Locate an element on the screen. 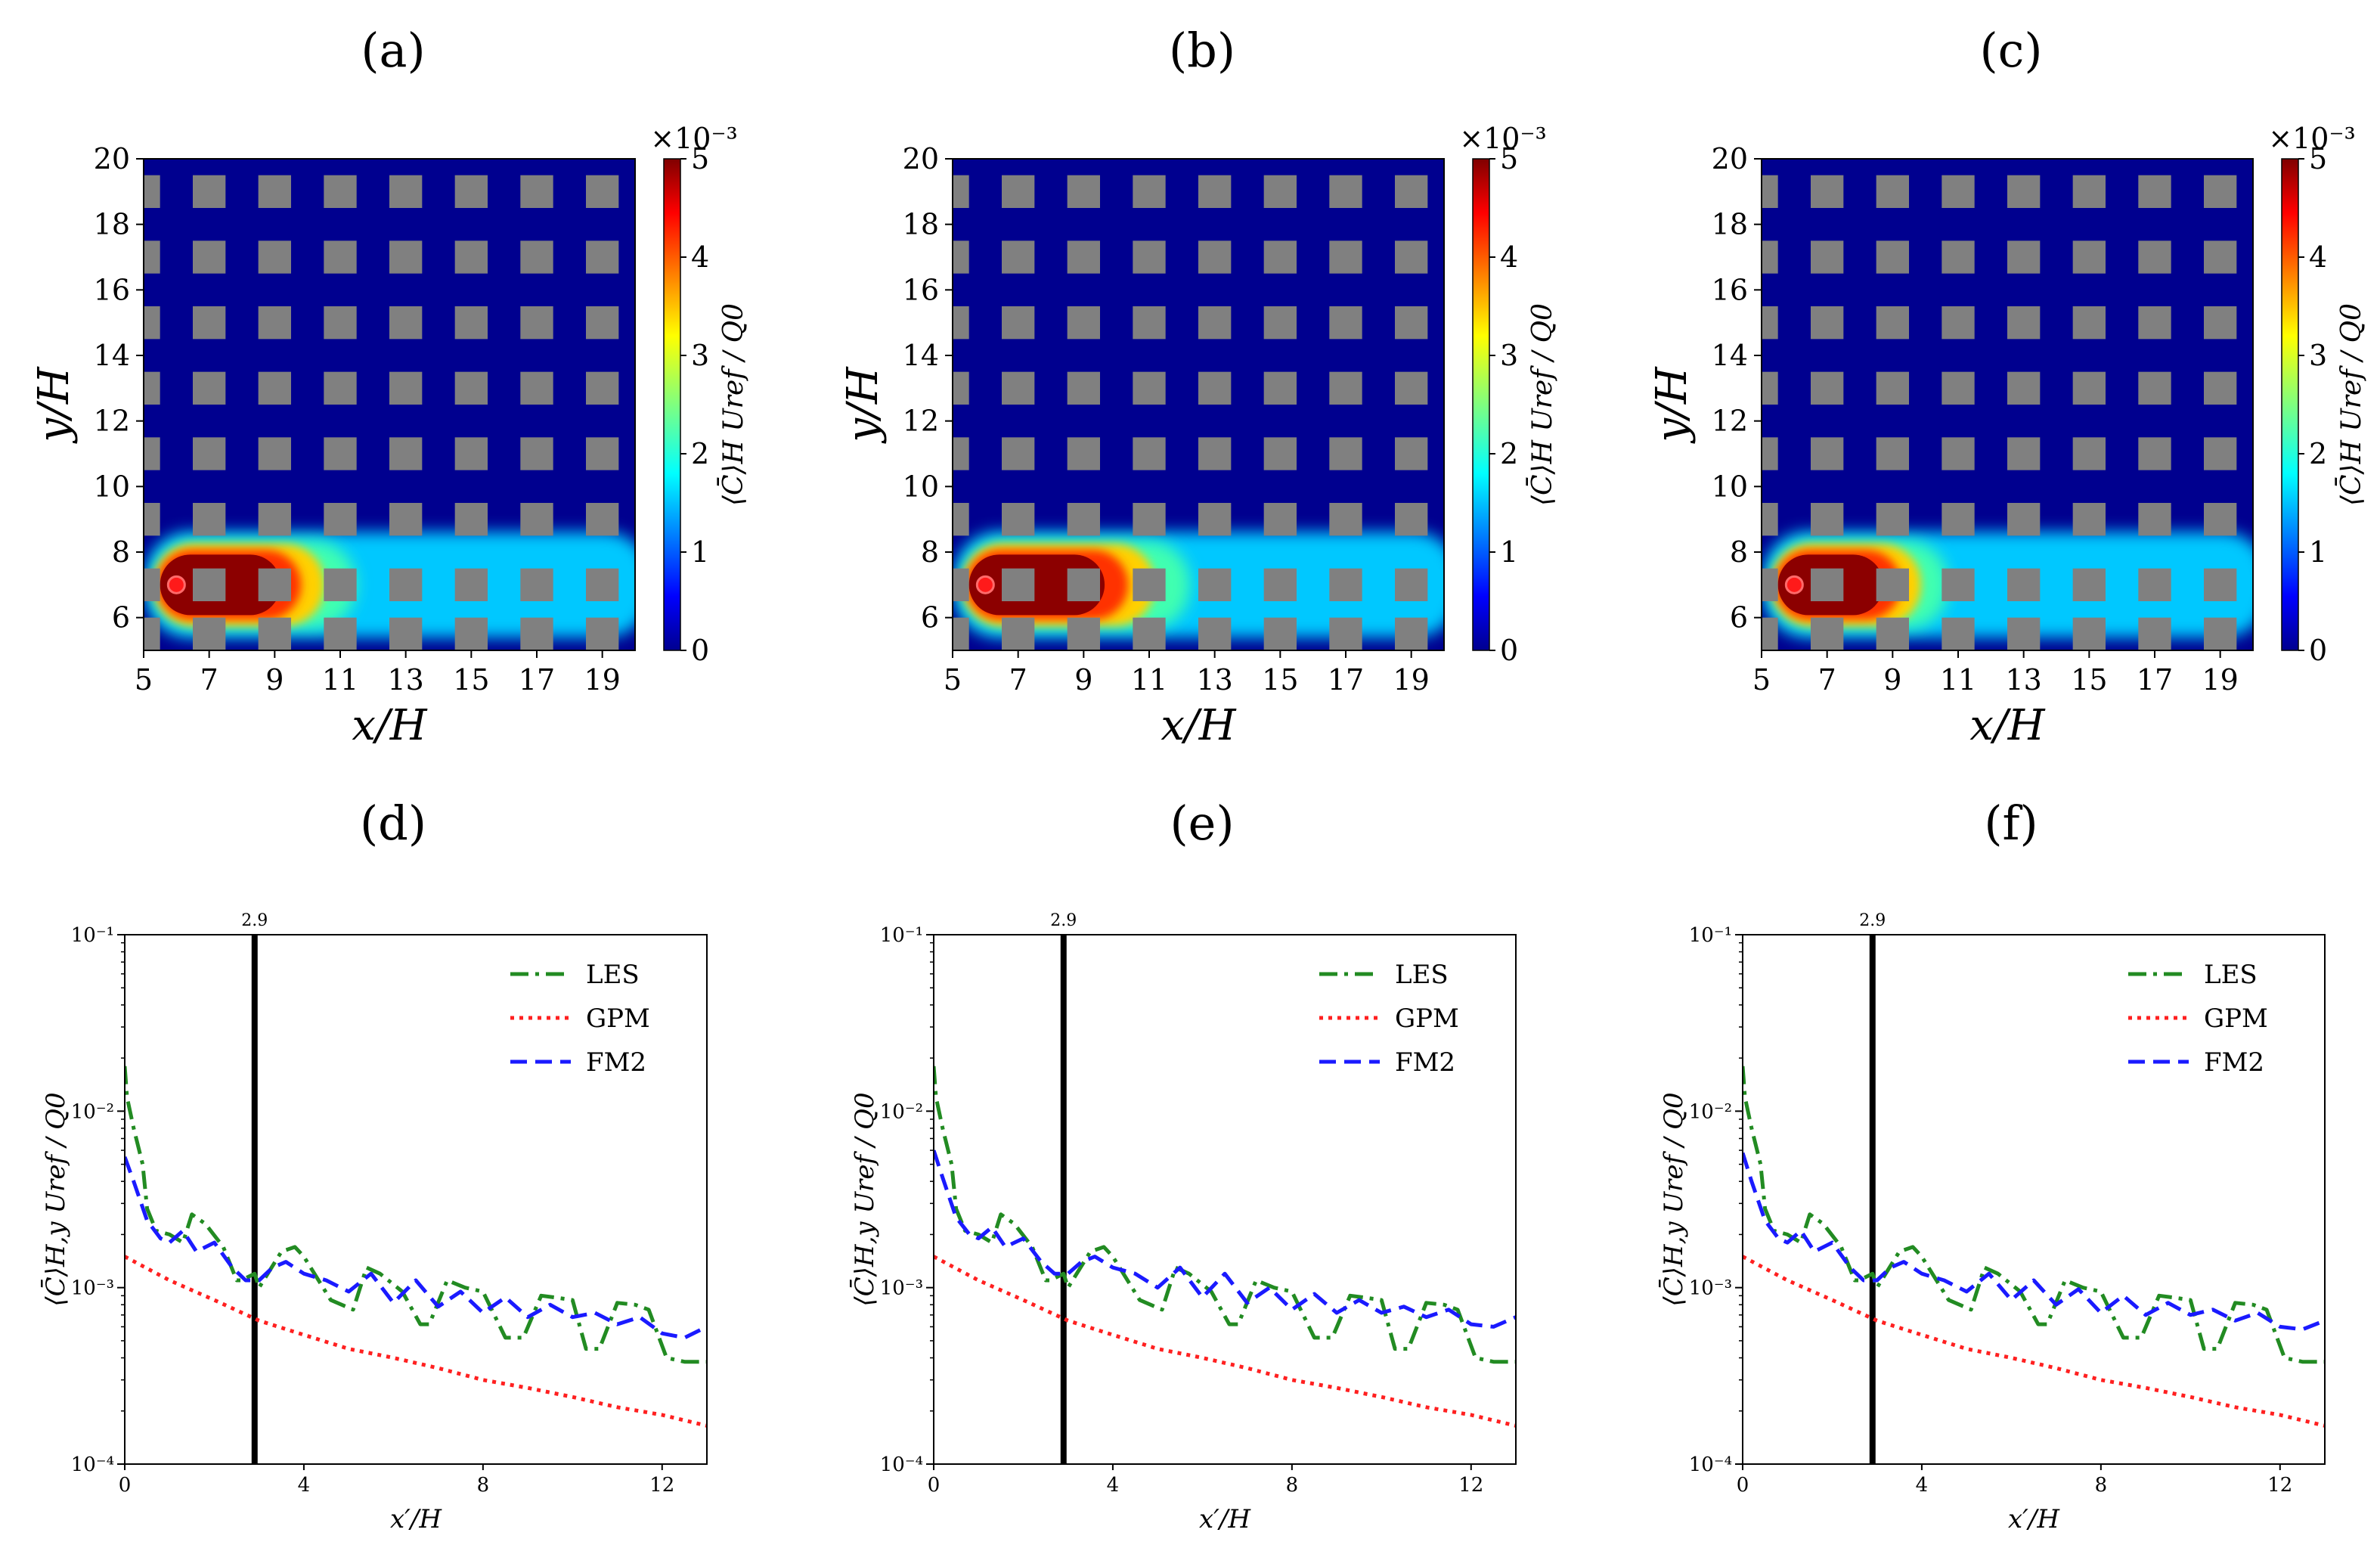 This screenshot has height=1545, width=2380. y-tick-label: 10⁻³ is located at coordinates (1710, 1288).